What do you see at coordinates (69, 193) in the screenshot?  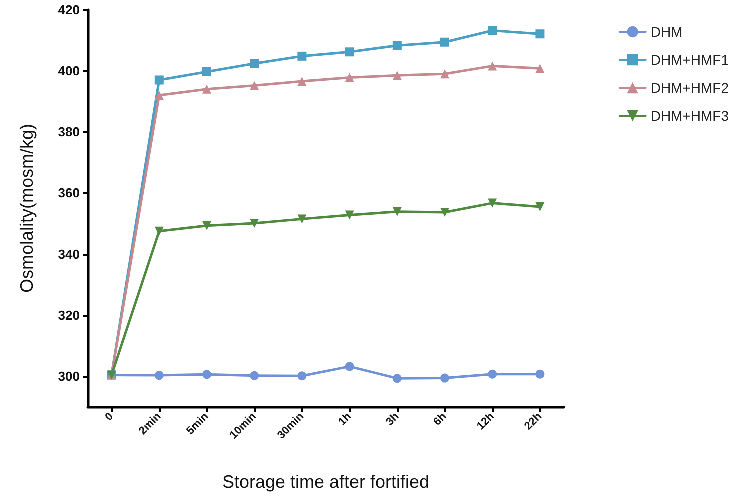 I see `y-tick-label: 360` at bounding box center [69, 193].